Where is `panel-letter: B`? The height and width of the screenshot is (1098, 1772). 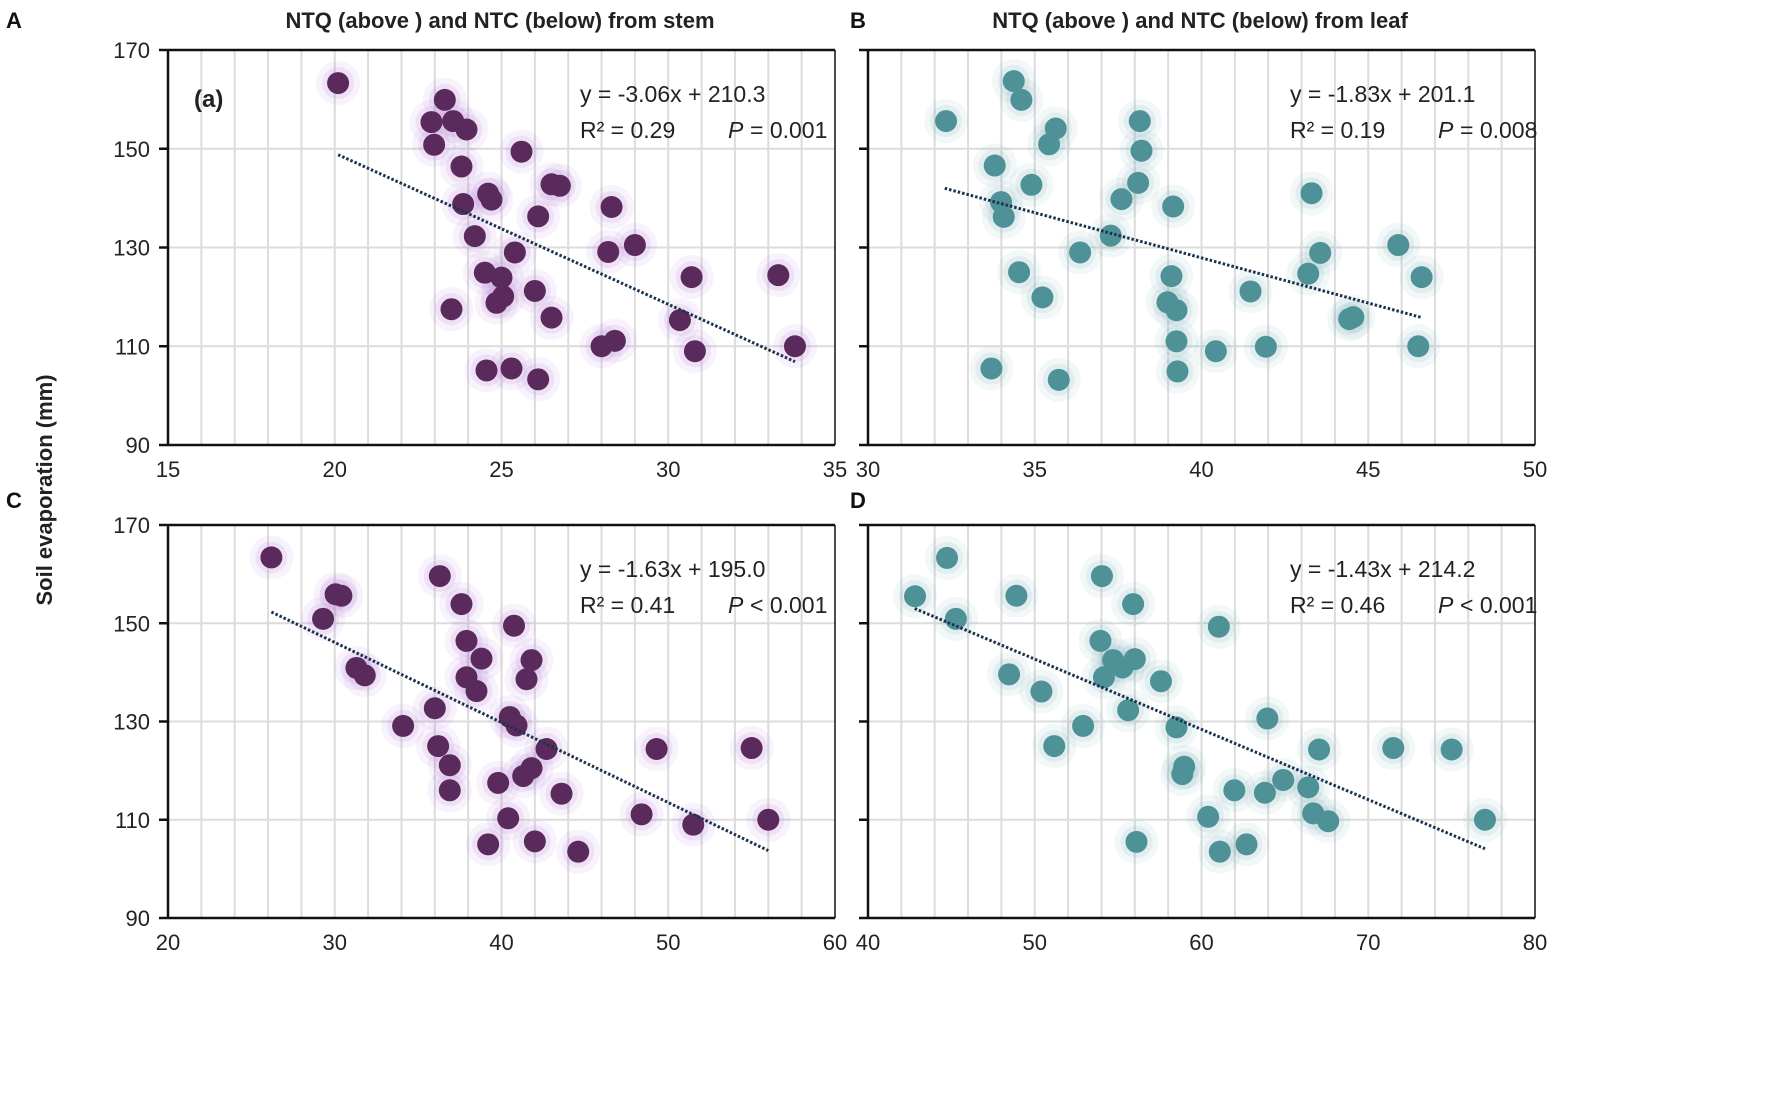 panel-letter: B is located at coordinates (858, 20).